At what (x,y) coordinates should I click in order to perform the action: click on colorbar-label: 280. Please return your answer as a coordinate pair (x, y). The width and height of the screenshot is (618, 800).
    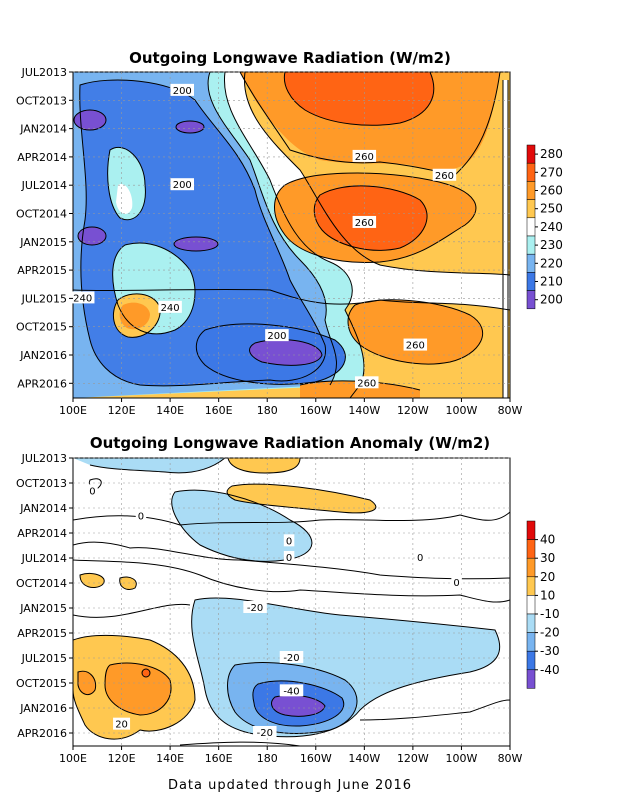
    Looking at the image, I should click on (551, 154).